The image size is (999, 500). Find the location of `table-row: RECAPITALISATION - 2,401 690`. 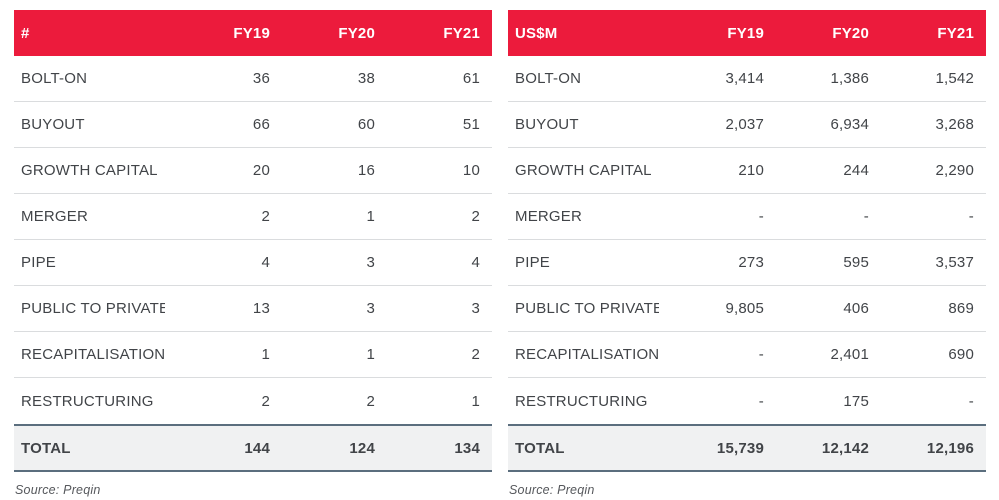

table-row: RECAPITALISATION - 2,401 690 is located at coordinates (747, 355).